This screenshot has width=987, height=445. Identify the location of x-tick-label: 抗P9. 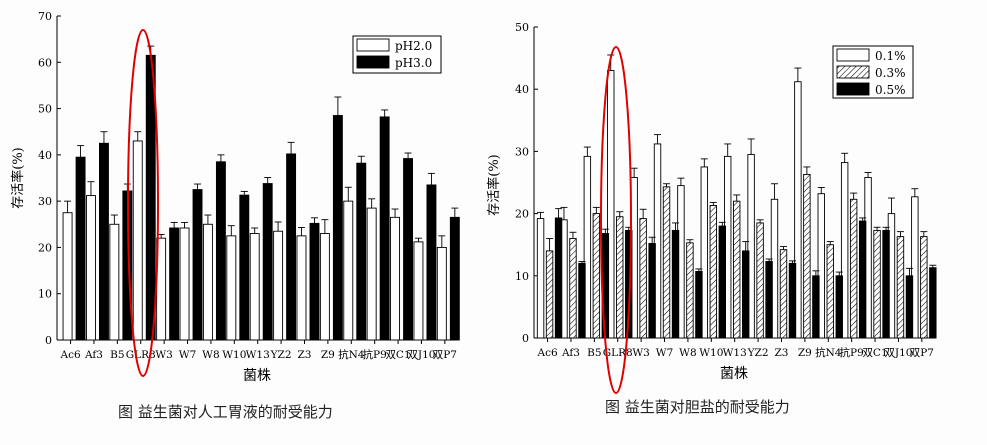
(852, 352).